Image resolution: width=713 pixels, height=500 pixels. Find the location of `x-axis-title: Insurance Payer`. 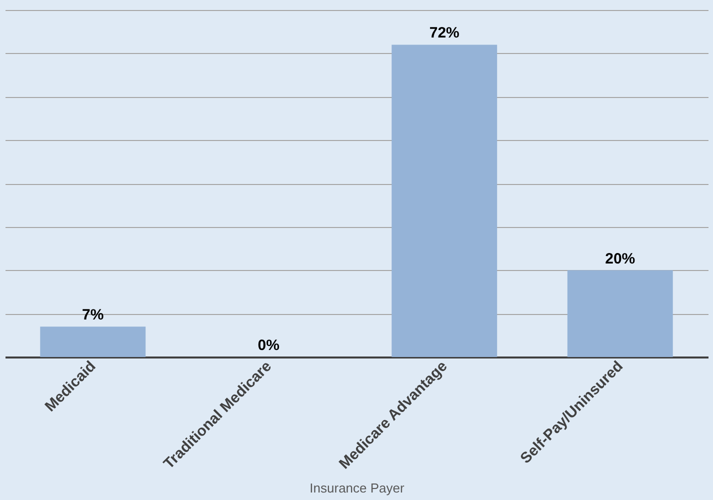

x-axis-title: Insurance Payer is located at coordinates (357, 488).